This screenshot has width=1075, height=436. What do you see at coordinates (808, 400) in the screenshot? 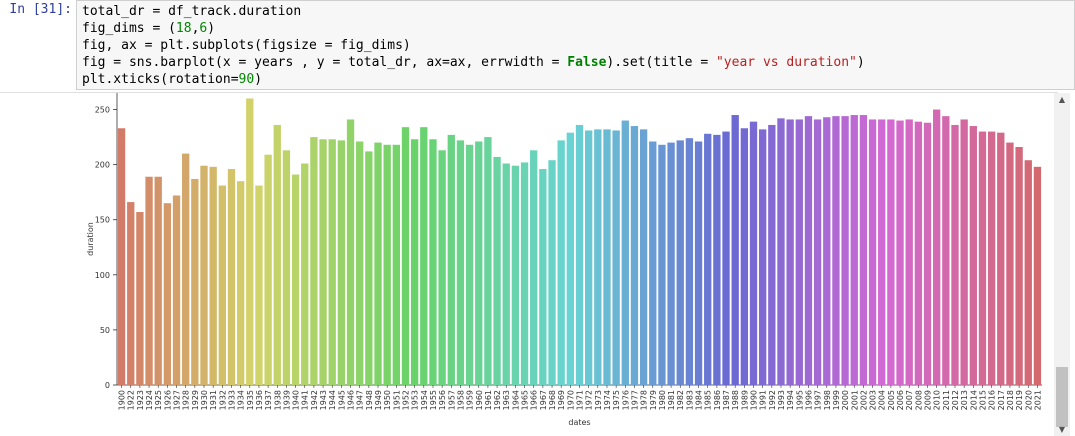
I see `x-tick-label: 1996` at bounding box center [808, 400].